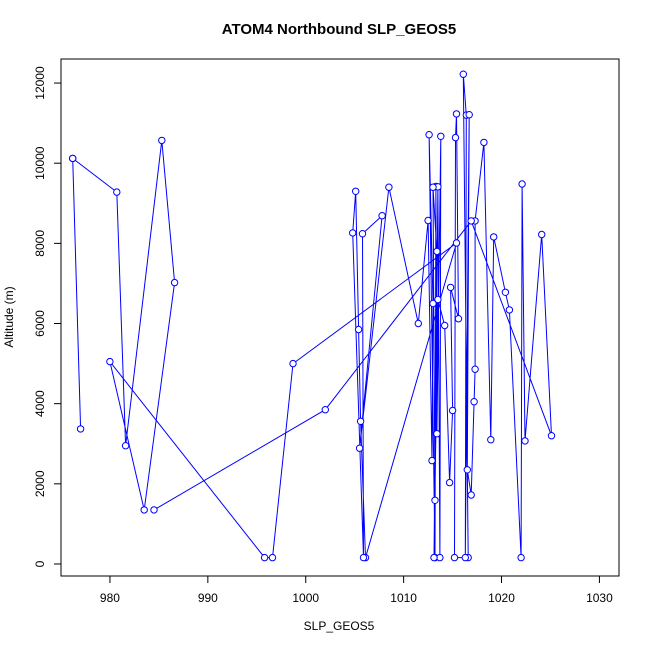 The image size is (650, 650). I want to click on y-tick-label: 6000, so click(40, 323).